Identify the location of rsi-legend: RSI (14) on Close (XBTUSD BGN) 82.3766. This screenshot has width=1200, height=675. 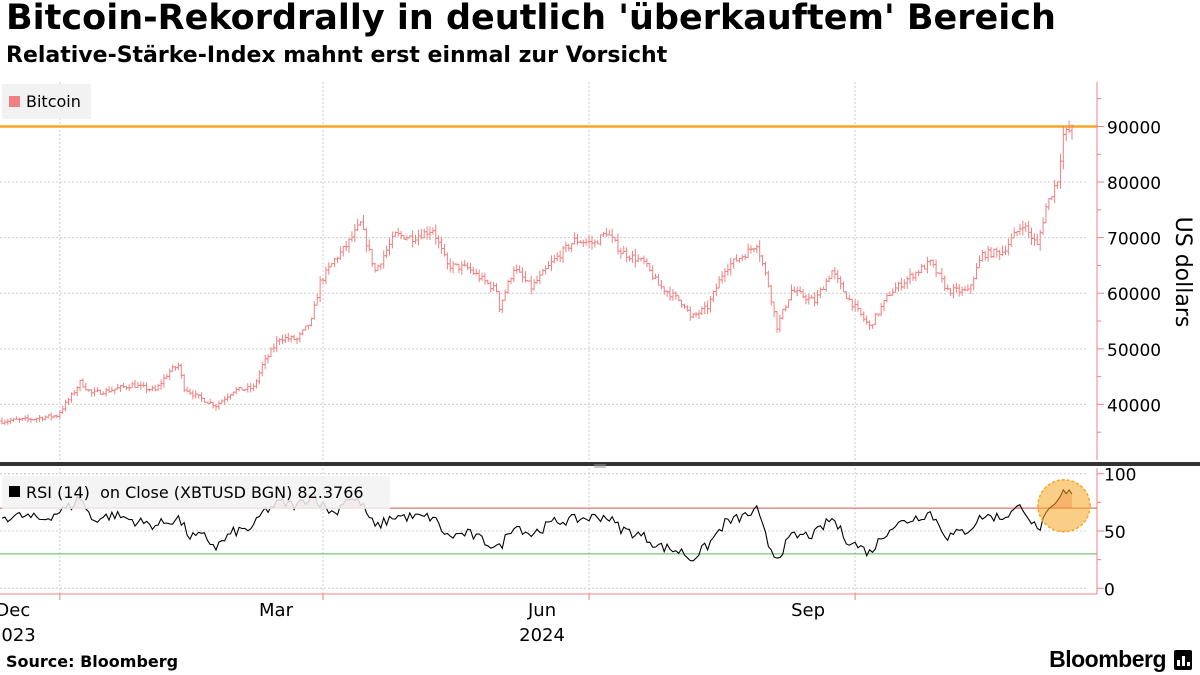
(196, 492).